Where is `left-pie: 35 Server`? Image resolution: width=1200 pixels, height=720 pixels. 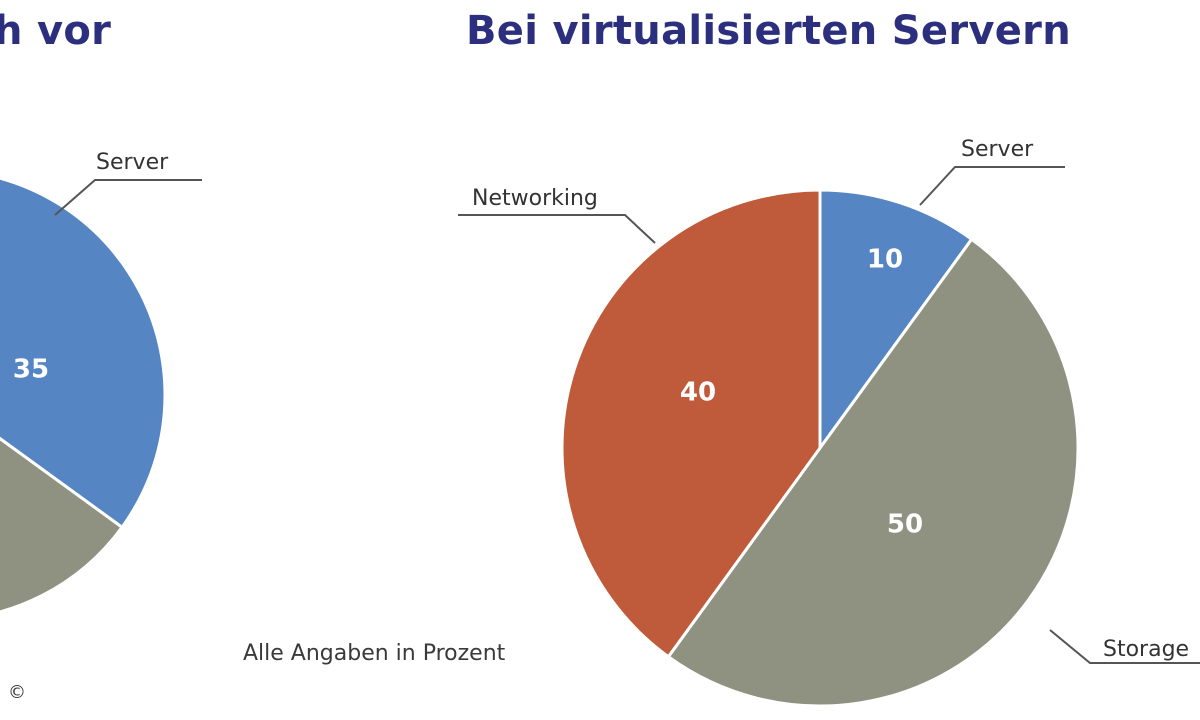
left-pie: 35 Server is located at coordinates (101, 382).